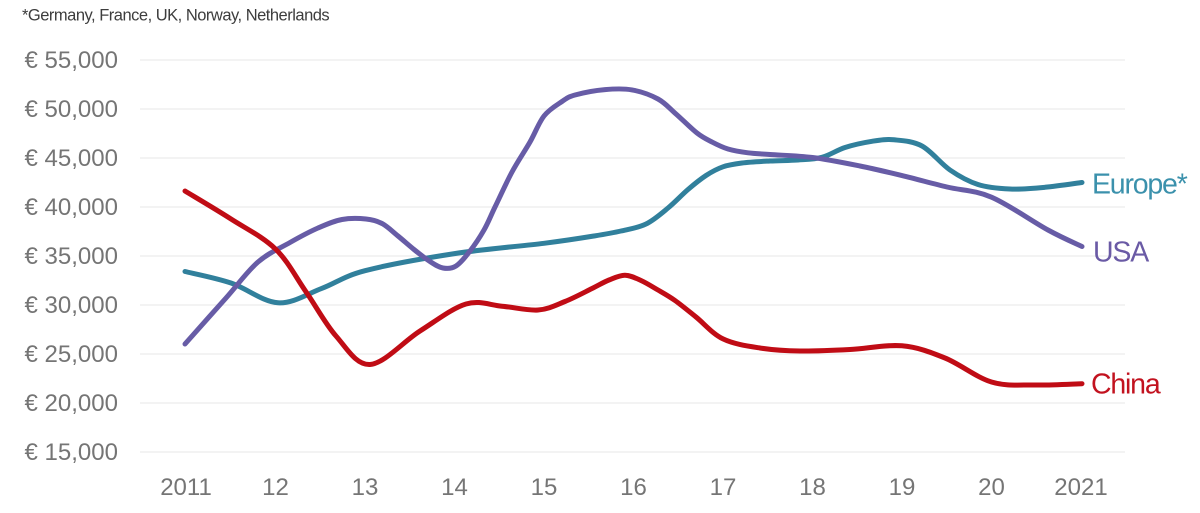 The height and width of the screenshot is (513, 1200). Describe the element at coordinates (544, 487) in the screenshot. I see `svg-text: 15` at that location.